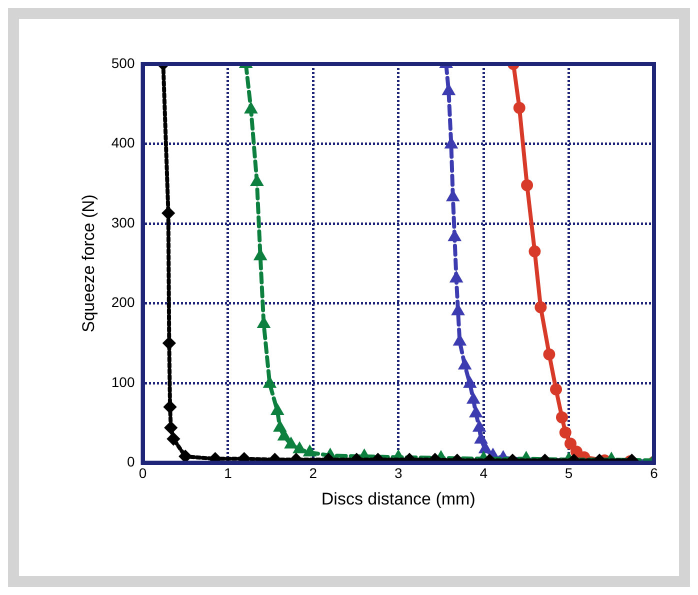 Image resolution: width=698 pixels, height=595 pixels. I want to click on x-axis-title: Discs distance (mm), so click(398, 498).